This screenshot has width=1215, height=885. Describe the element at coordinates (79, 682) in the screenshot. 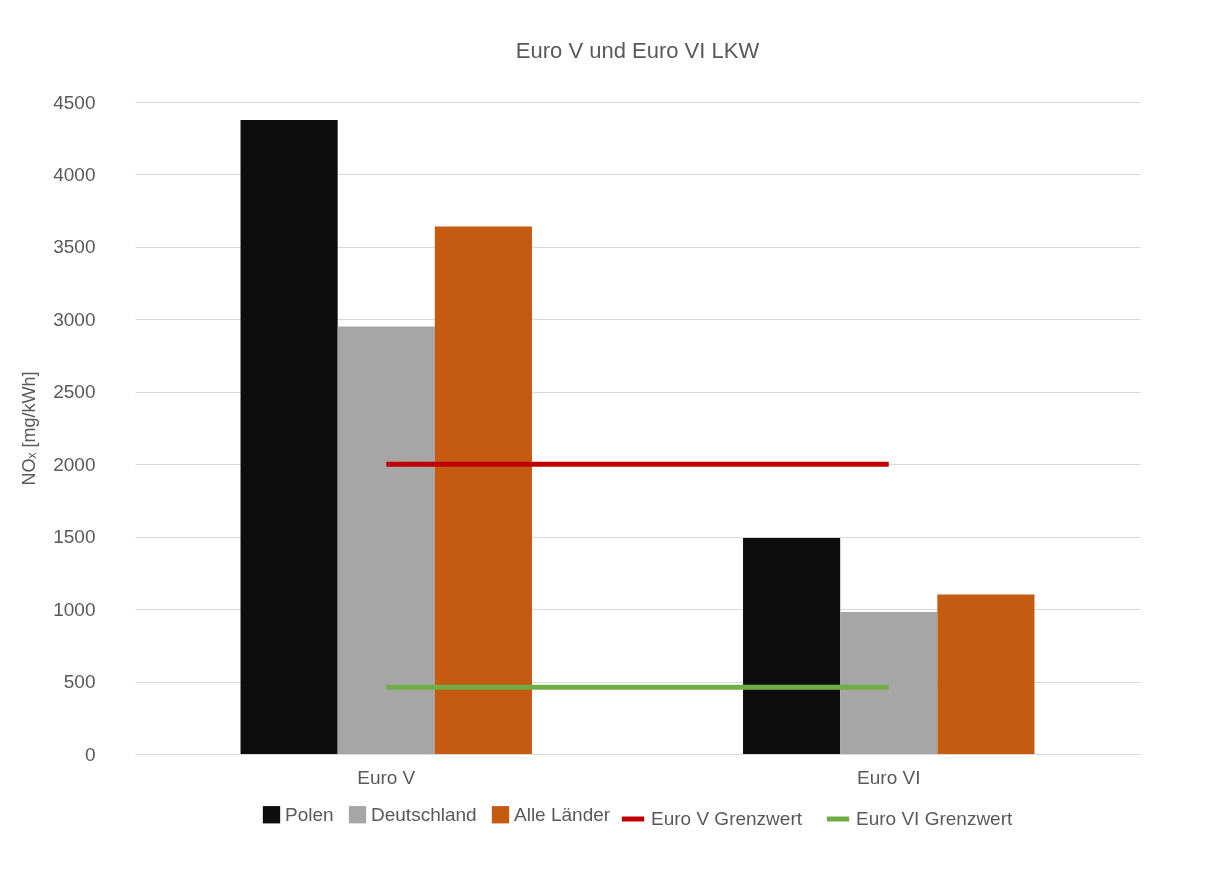

I see `y-tick-label: 500` at that location.